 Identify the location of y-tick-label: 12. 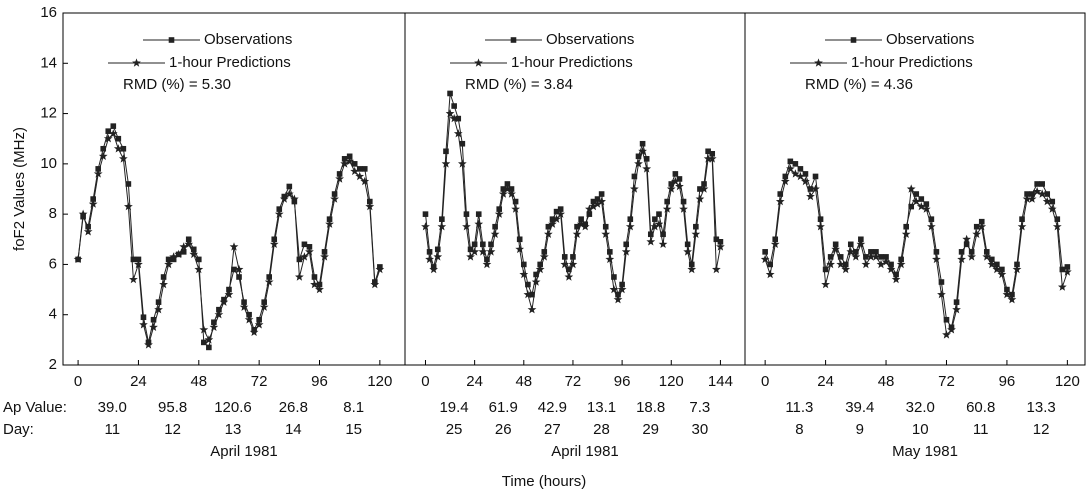
(48, 113).